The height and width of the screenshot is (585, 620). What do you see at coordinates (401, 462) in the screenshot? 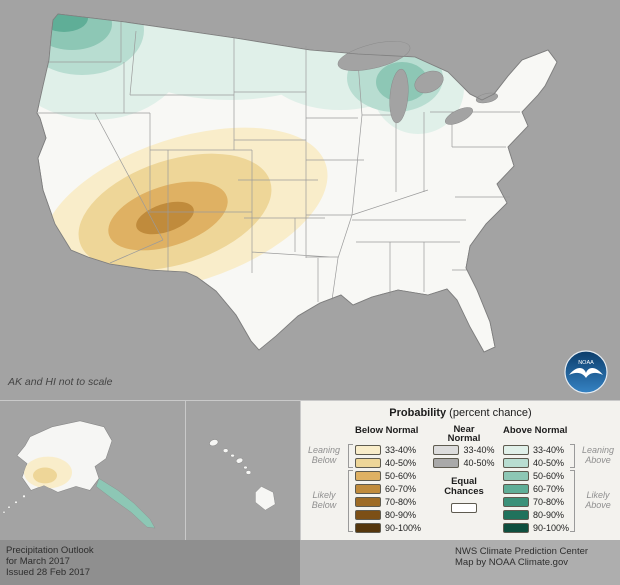
I see `below-label-2: 40-50%` at bounding box center [401, 462].